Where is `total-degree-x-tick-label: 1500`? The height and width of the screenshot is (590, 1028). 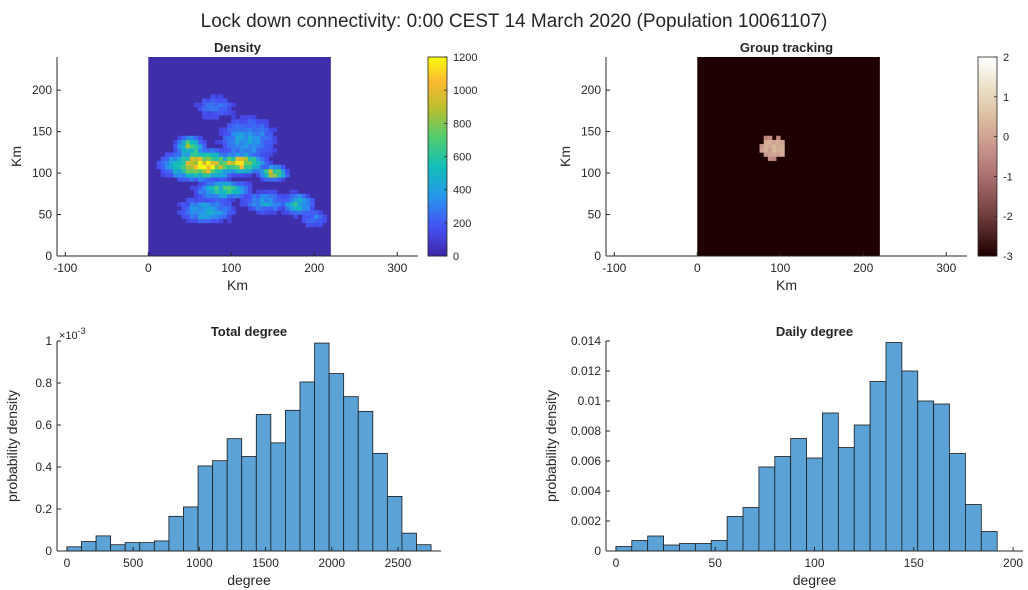 total-degree-x-tick-label: 1500 is located at coordinates (265, 563).